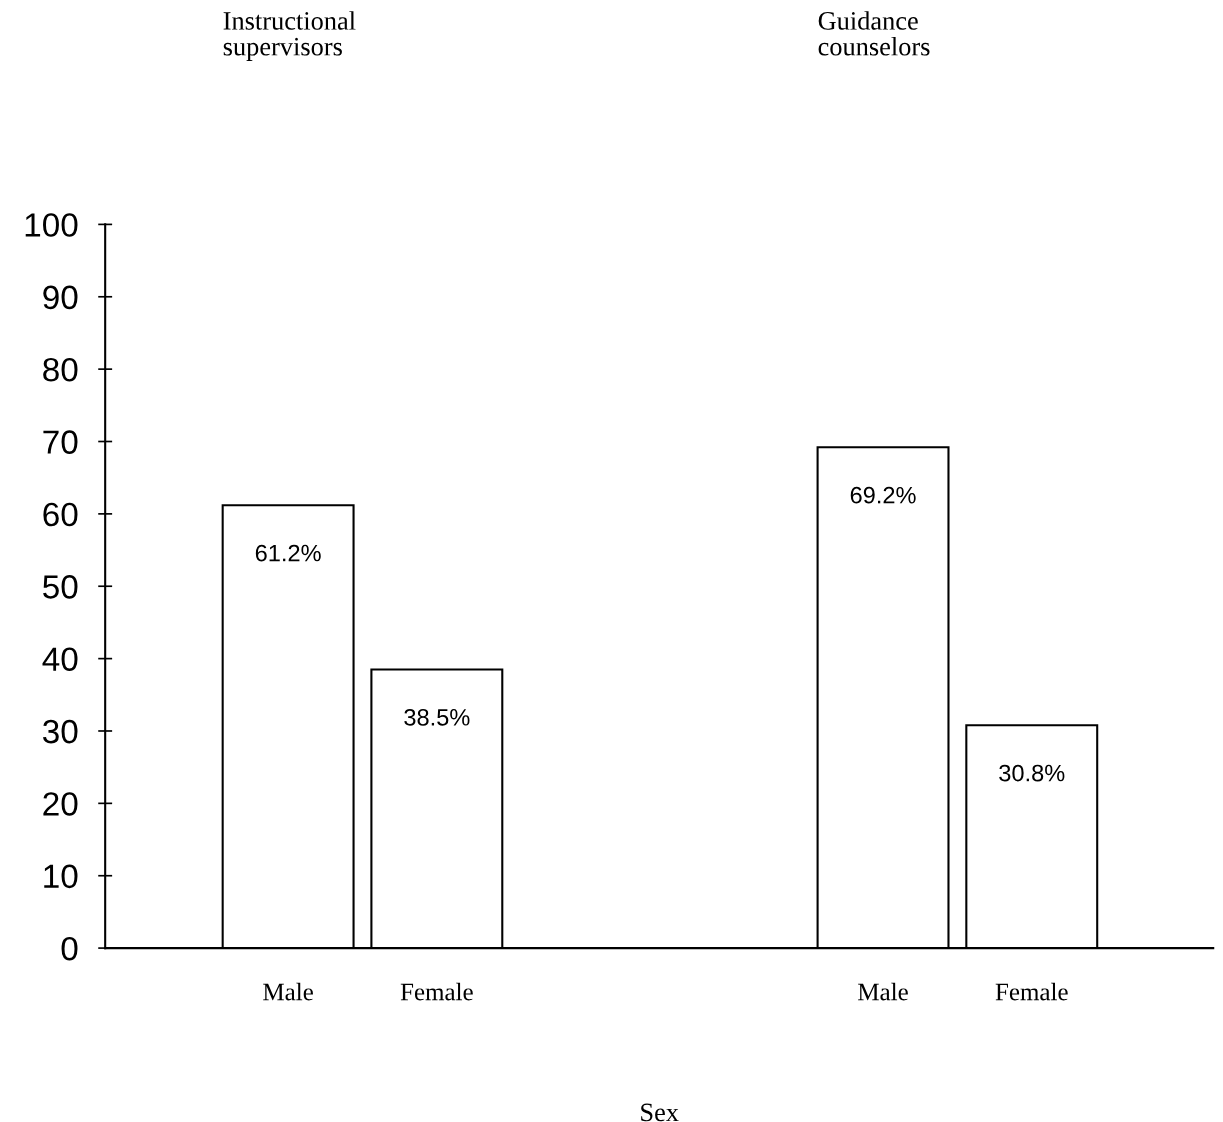  I want to click on data-label: 69.2%, so click(883, 495).